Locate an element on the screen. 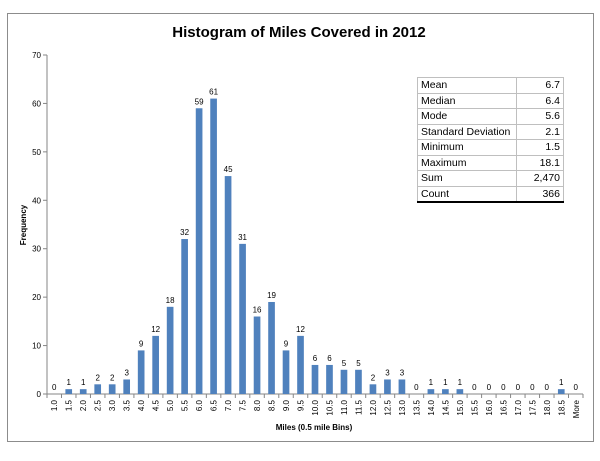  stats-row: Count 366 is located at coordinates (490, 194).